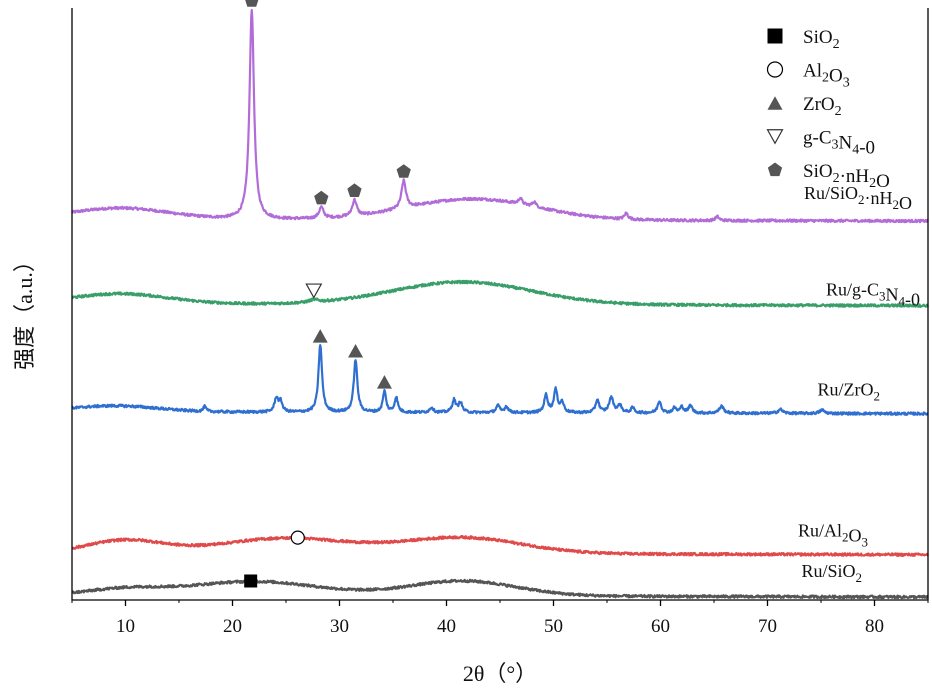  What do you see at coordinates (24, 310) in the screenshot?
I see `y-axis-title: 强度（a.u.）` at bounding box center [24, 310].